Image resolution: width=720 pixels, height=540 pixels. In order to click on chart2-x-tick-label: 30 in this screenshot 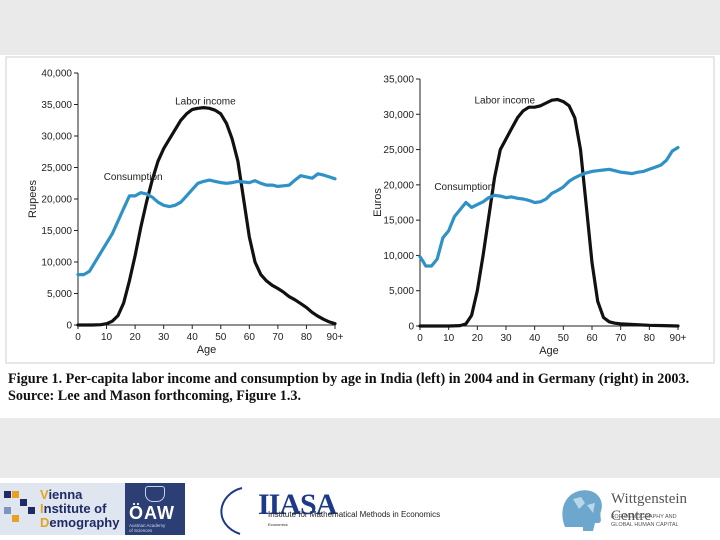, I will do `click(506, 338)`.